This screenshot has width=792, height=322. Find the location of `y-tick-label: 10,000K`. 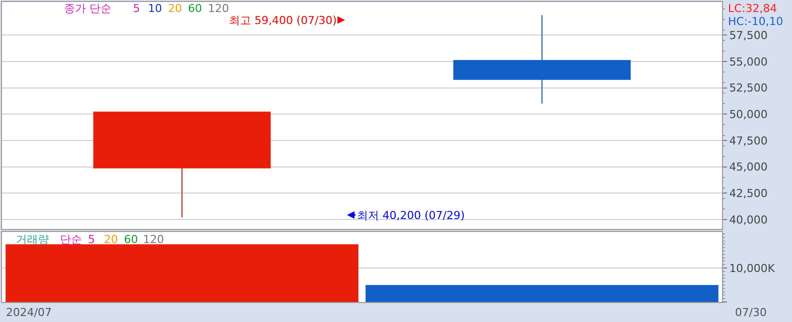

y-tick-label: 10,000K is located at coordinates (752, 268).